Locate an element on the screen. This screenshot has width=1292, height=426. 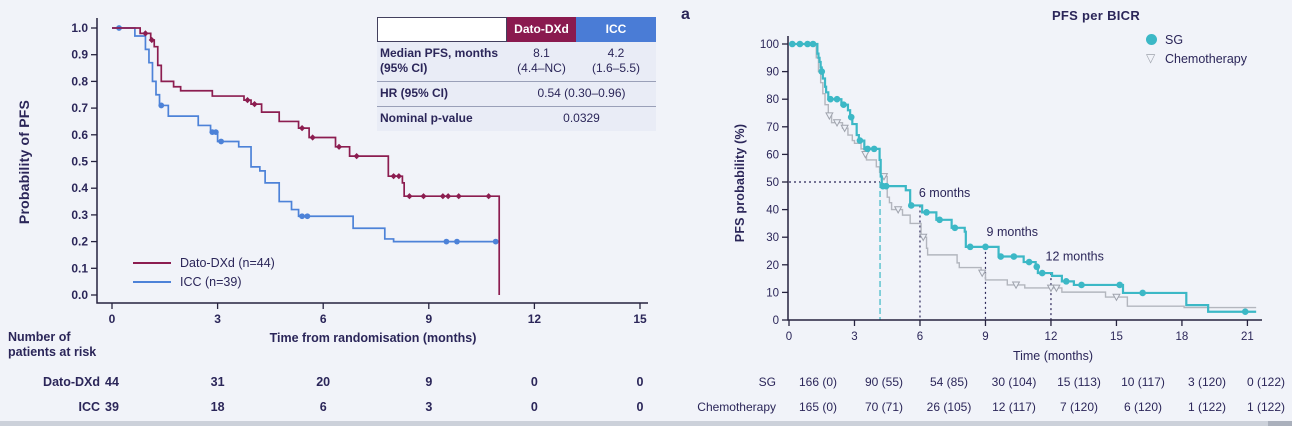
y-tick-label: 0.4 is located at coordinates (79, 188).